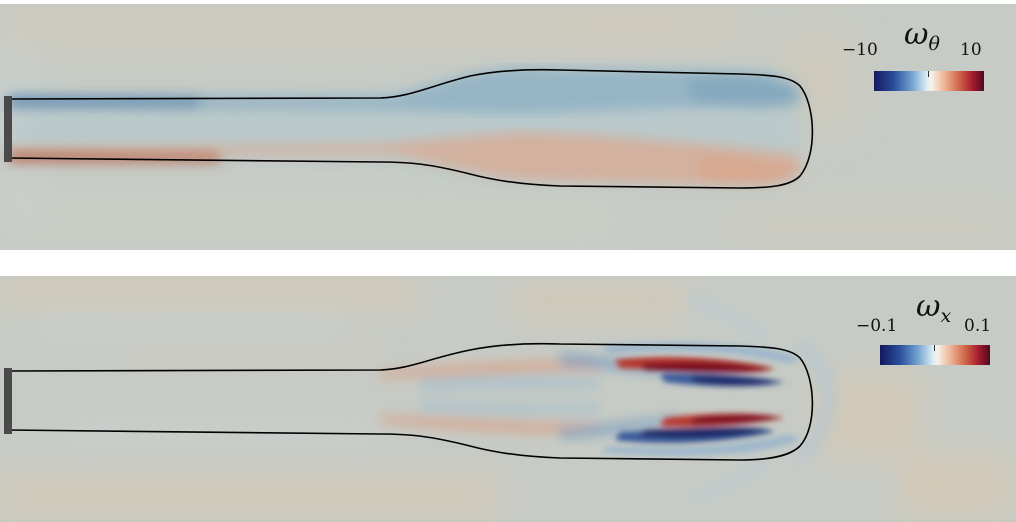 The image size is (1016, 522). Describe the element at coordinates (928, 74) in the screenshot. I see `colorbar-theta-tick` at that location.